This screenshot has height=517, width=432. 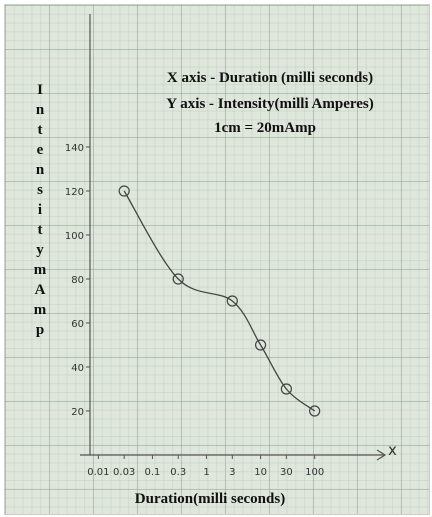 I want to click on x-tick-label: 0.1, so click(x=152, y=472).